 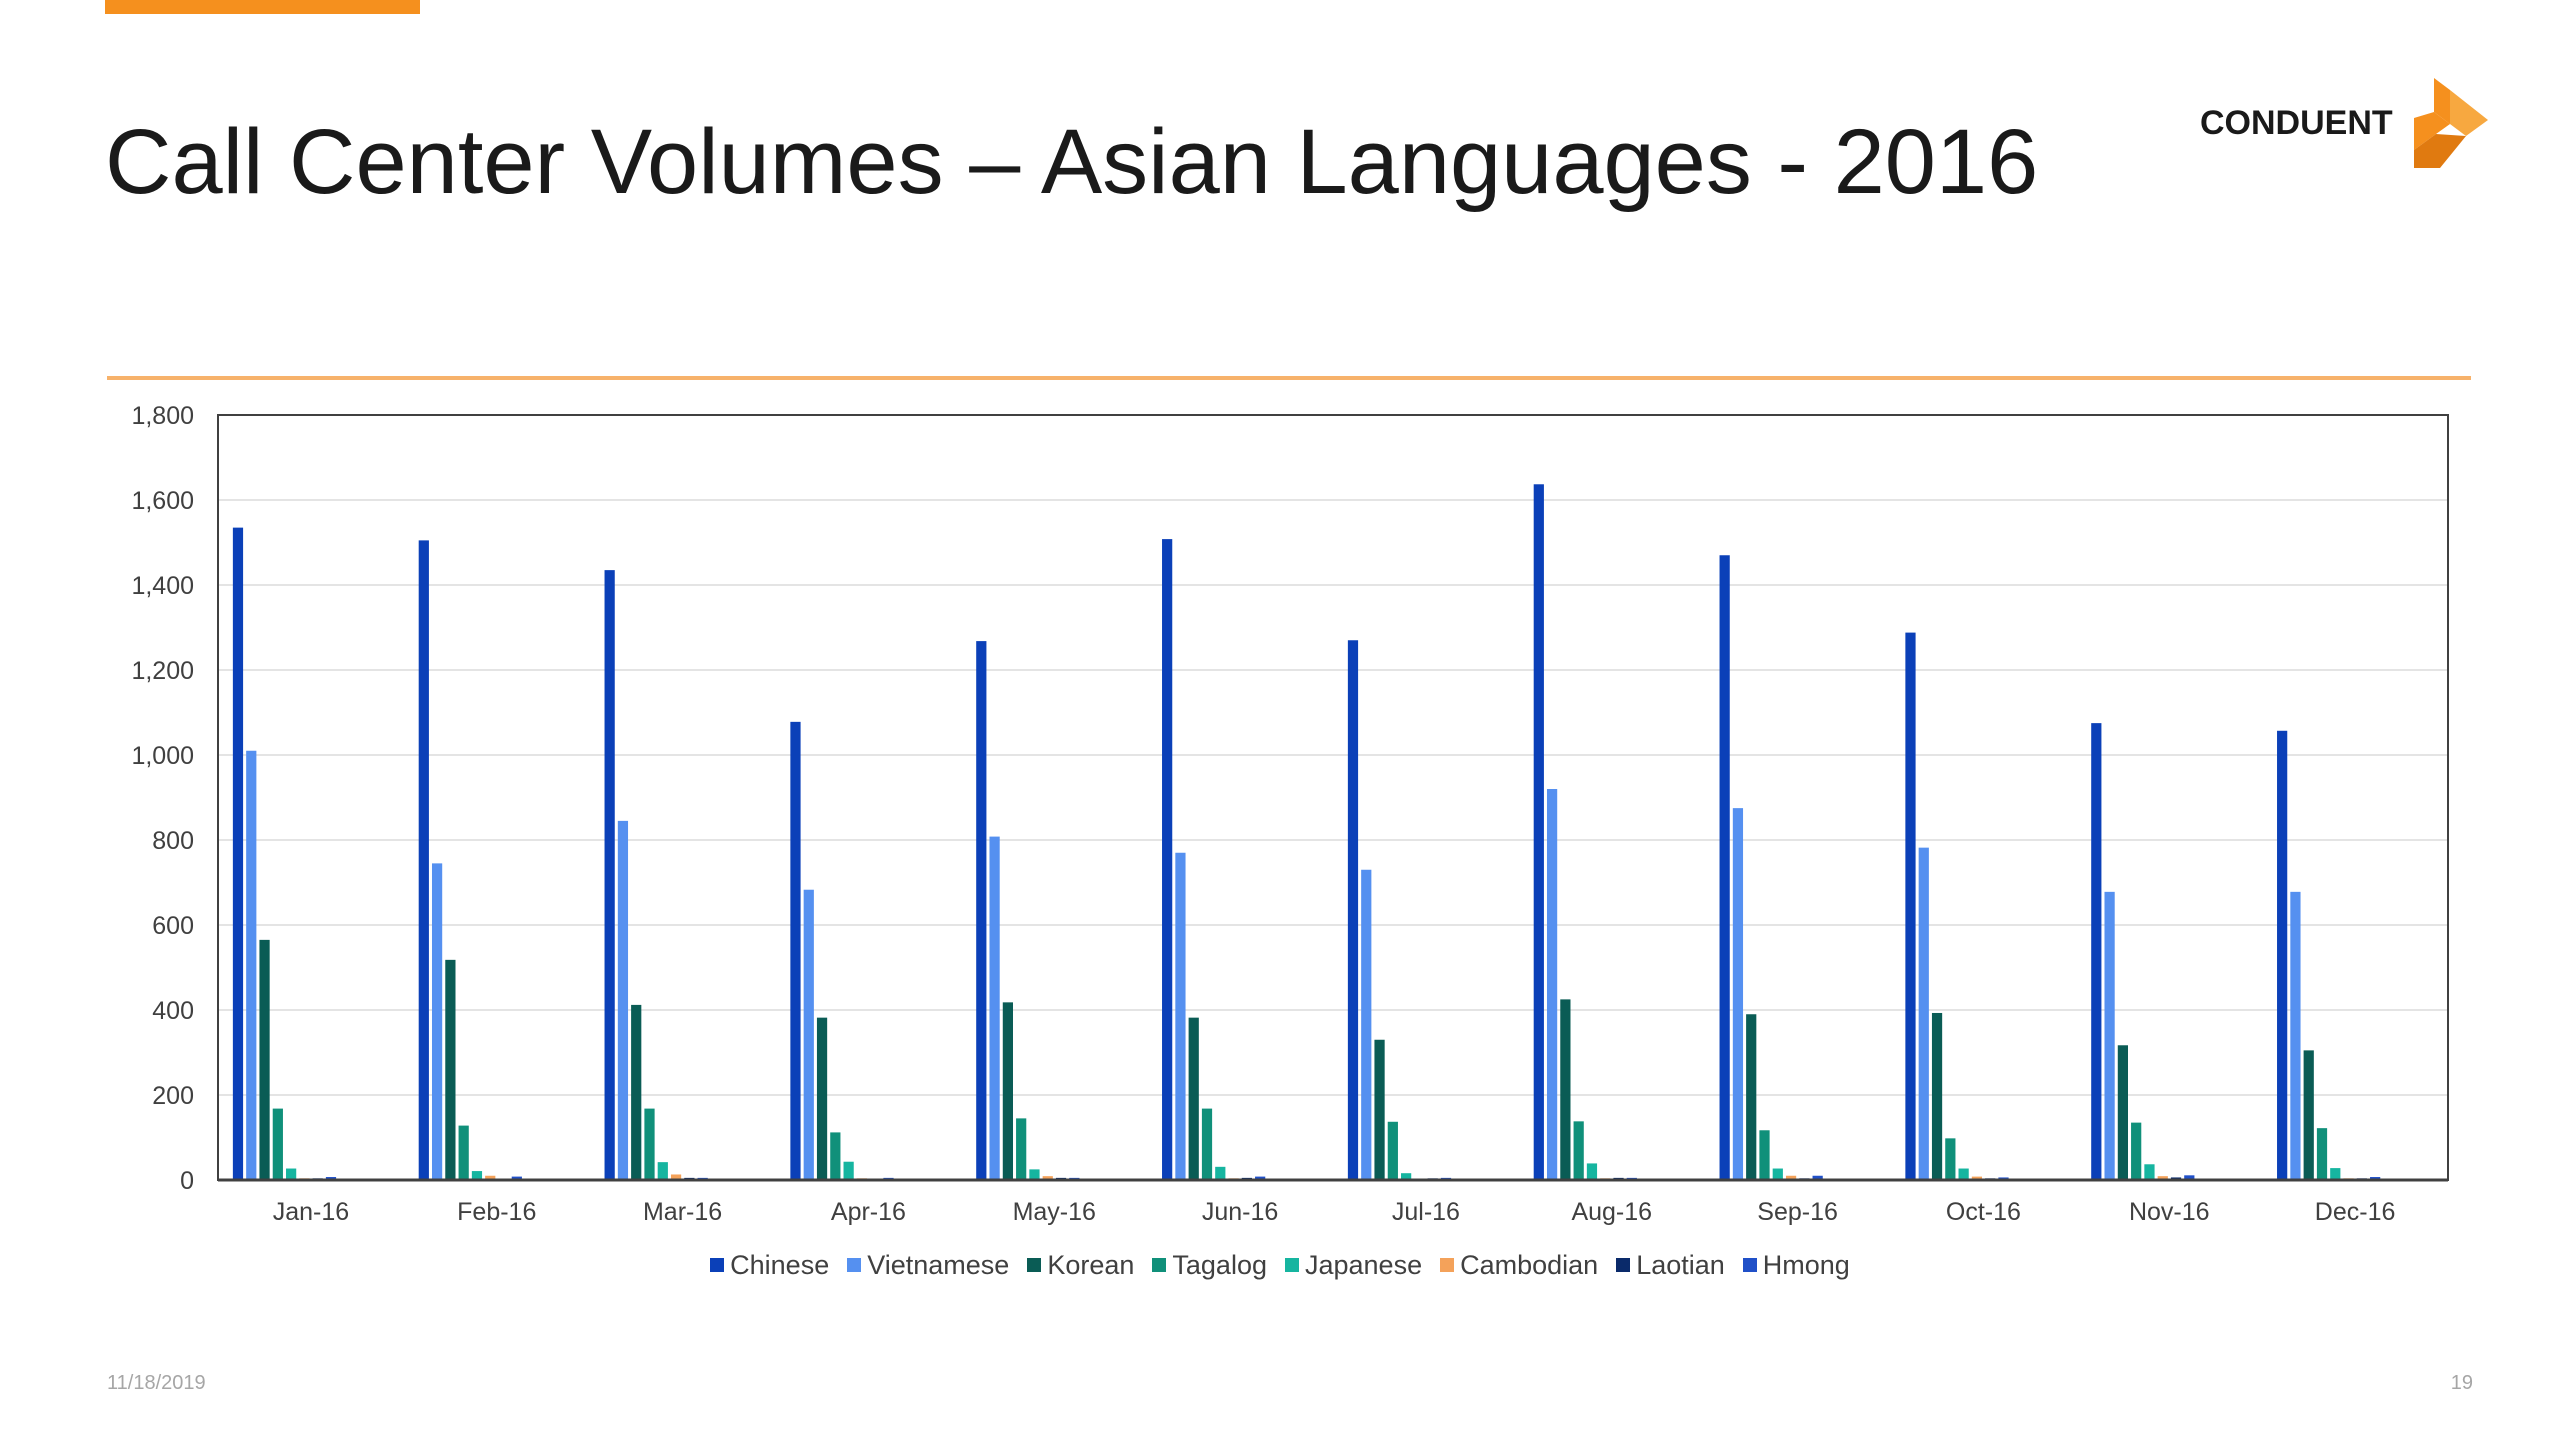 I want to click on x-tick-label: May-16, so click(x=1054, y=1212).